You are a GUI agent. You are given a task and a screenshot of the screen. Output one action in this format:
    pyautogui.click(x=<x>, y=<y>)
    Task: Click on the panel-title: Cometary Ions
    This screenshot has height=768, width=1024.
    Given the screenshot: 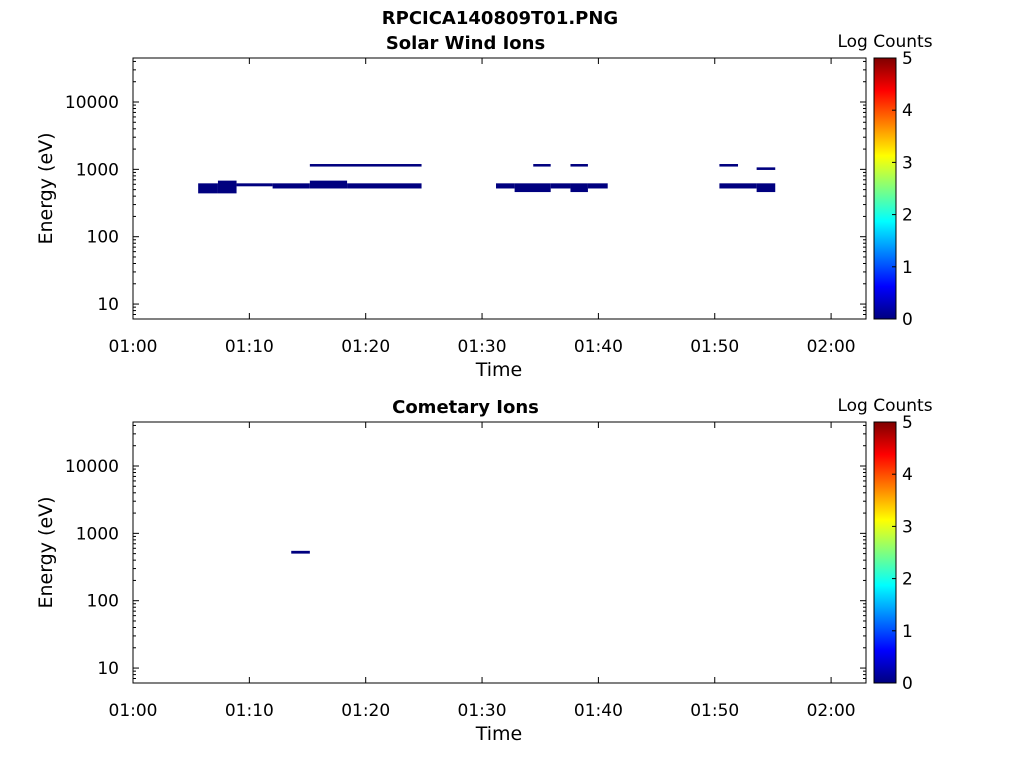 What is the action you would take?
    pyautogui.click(x=465, y=407)
    